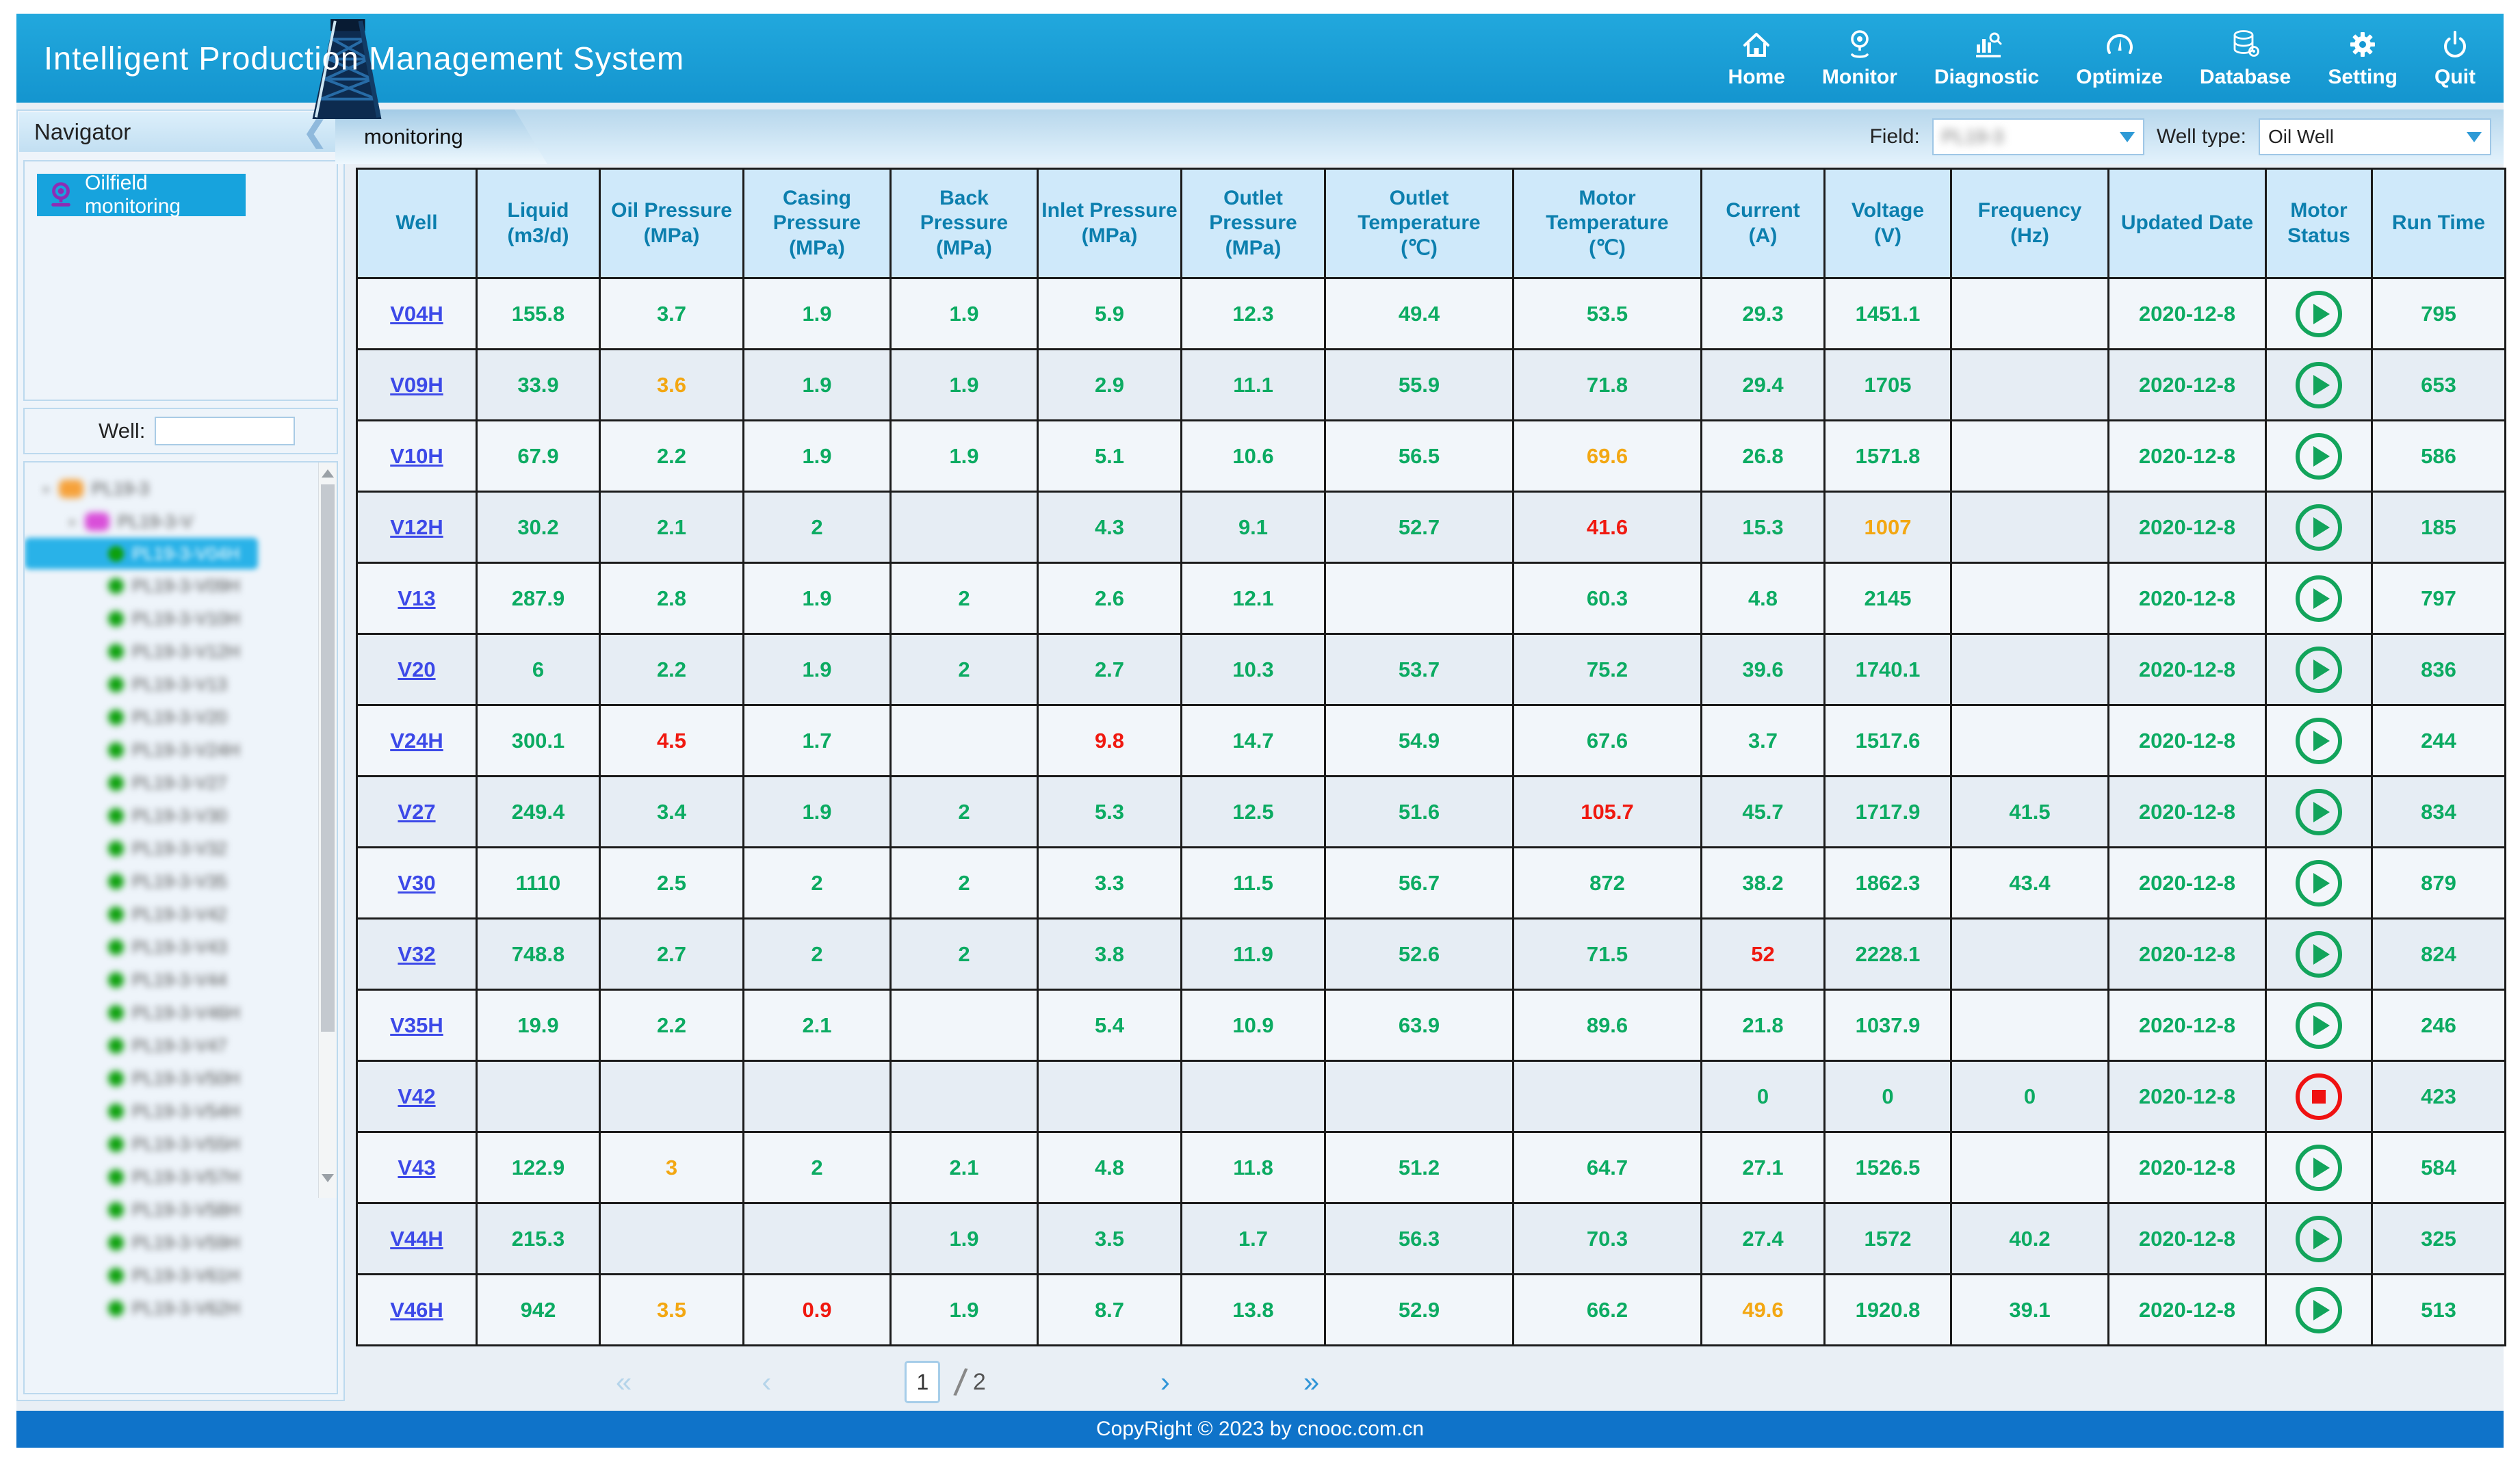 The image size is (2520, 1460). I want to click on tree-item-label: PL19-3-V44, so click(179, 979).